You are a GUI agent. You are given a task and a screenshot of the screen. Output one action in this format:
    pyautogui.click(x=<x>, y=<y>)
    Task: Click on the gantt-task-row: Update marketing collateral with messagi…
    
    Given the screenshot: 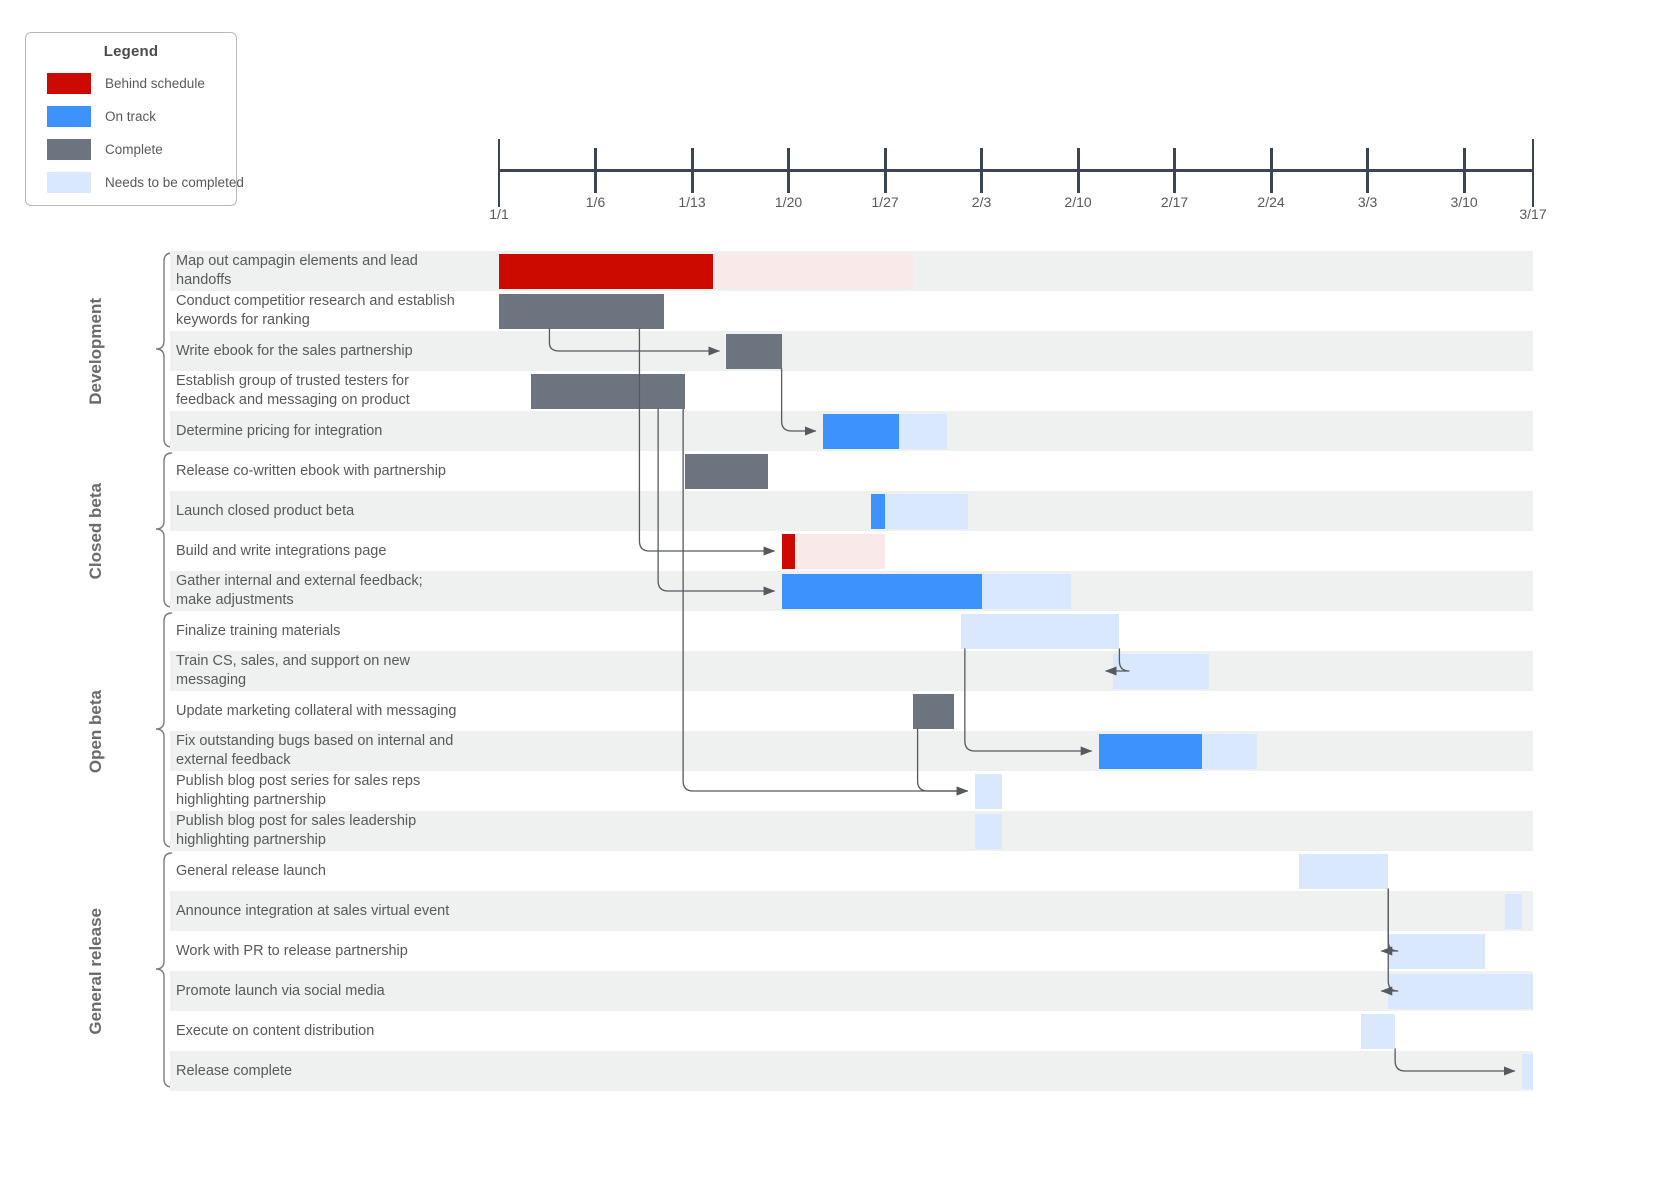 What is the action you would take?
    pyautogui.click(x=851, y=711)
    